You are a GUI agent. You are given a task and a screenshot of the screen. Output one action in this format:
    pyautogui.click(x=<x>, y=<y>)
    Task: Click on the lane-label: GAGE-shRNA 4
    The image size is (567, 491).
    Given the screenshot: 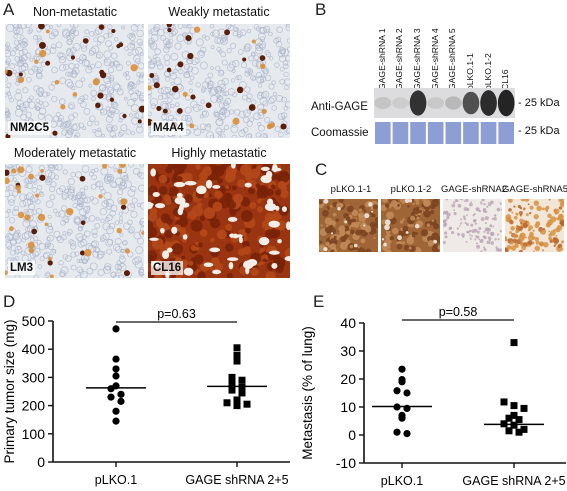 What is the action you would take?
    pyautogui.click(x=434, y=59)
    